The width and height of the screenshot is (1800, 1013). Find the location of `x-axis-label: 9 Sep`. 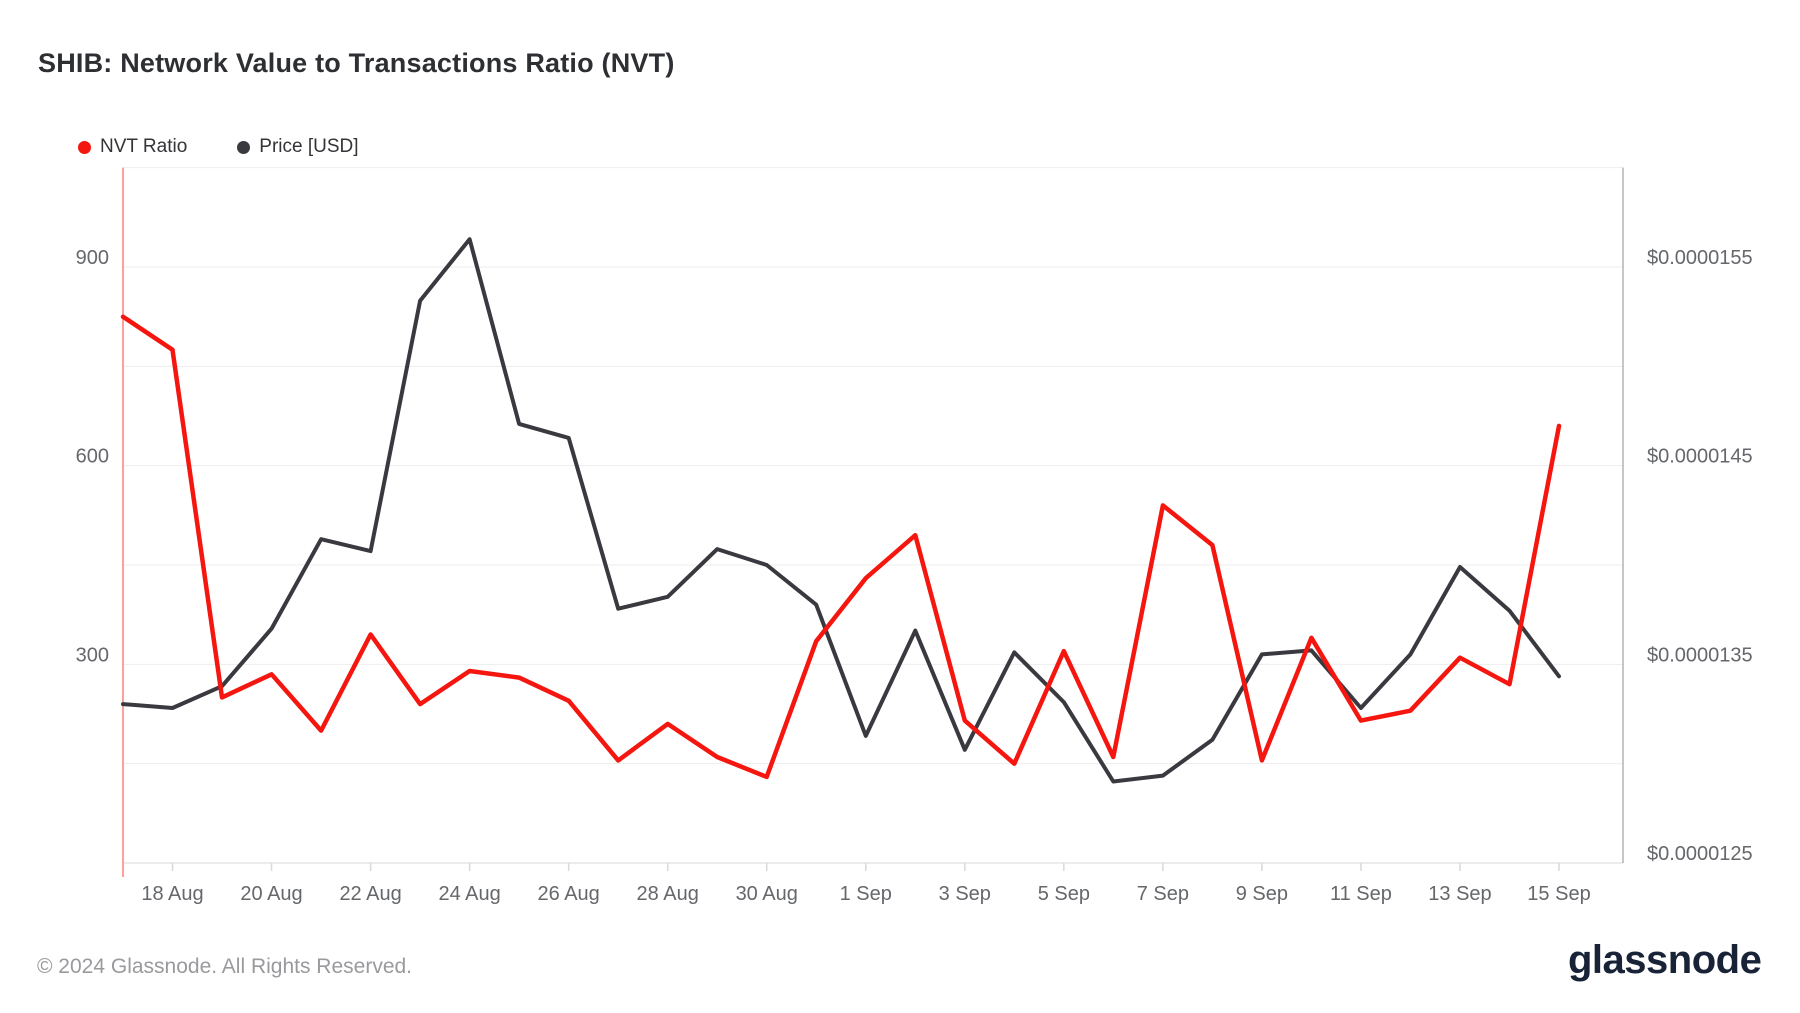

x-axis-label: 9 Sep is located at coordinates (1262, 894).